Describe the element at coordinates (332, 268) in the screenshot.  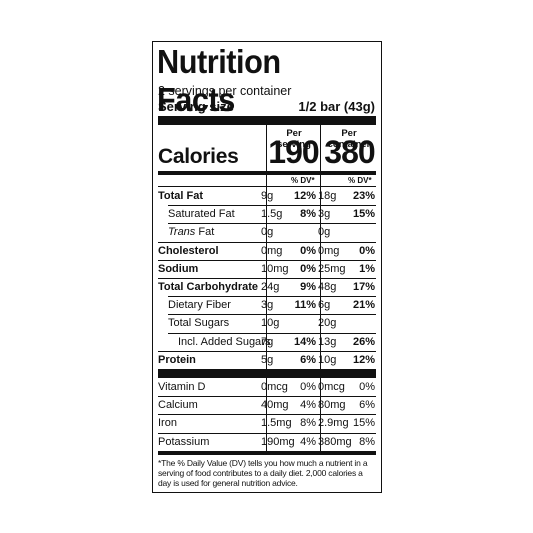
I see `amount-per-container: 25mg` at that location.